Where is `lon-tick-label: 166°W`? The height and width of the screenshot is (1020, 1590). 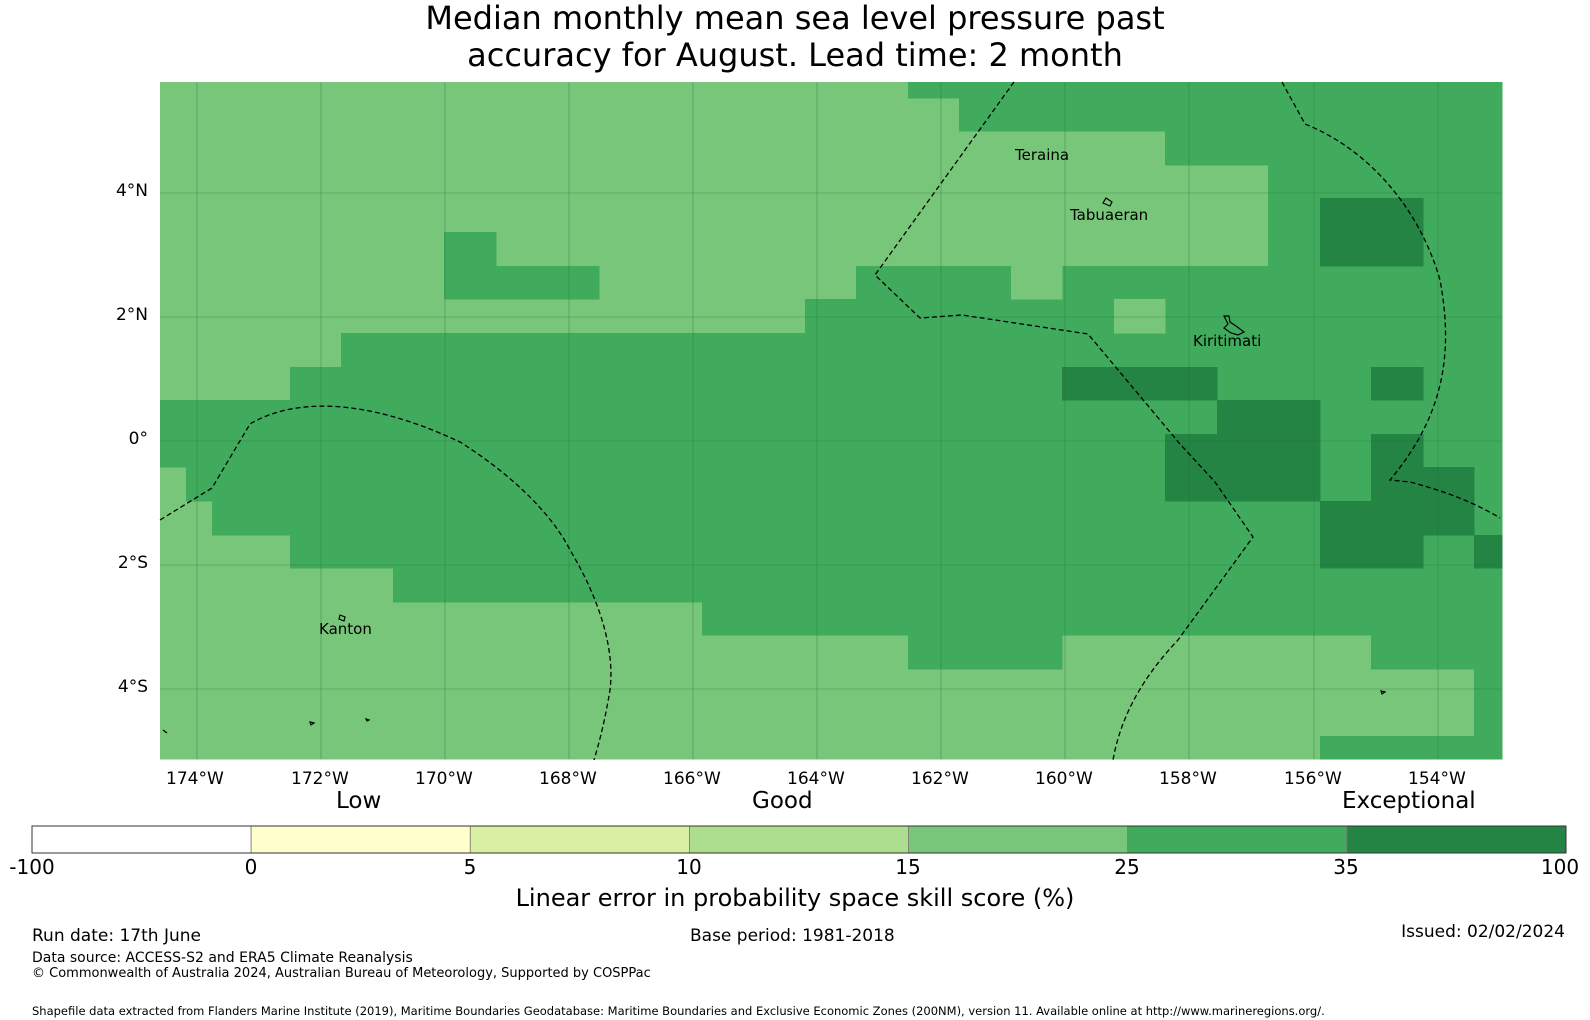 lon-tick-label: 166°W is located at coordinates (692, 779).